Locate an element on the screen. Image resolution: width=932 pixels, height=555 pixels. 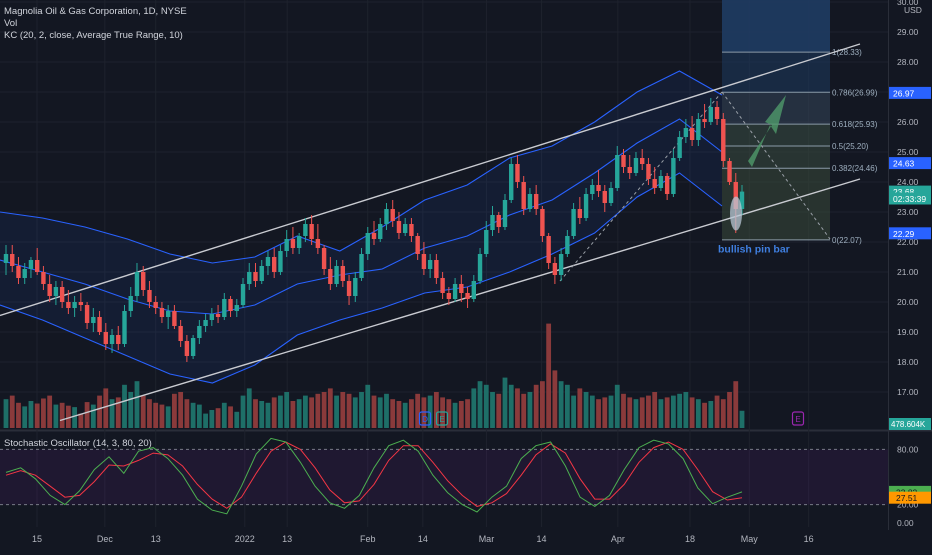
price-tick-label: 22.00 is located at coordinates (908, 242).